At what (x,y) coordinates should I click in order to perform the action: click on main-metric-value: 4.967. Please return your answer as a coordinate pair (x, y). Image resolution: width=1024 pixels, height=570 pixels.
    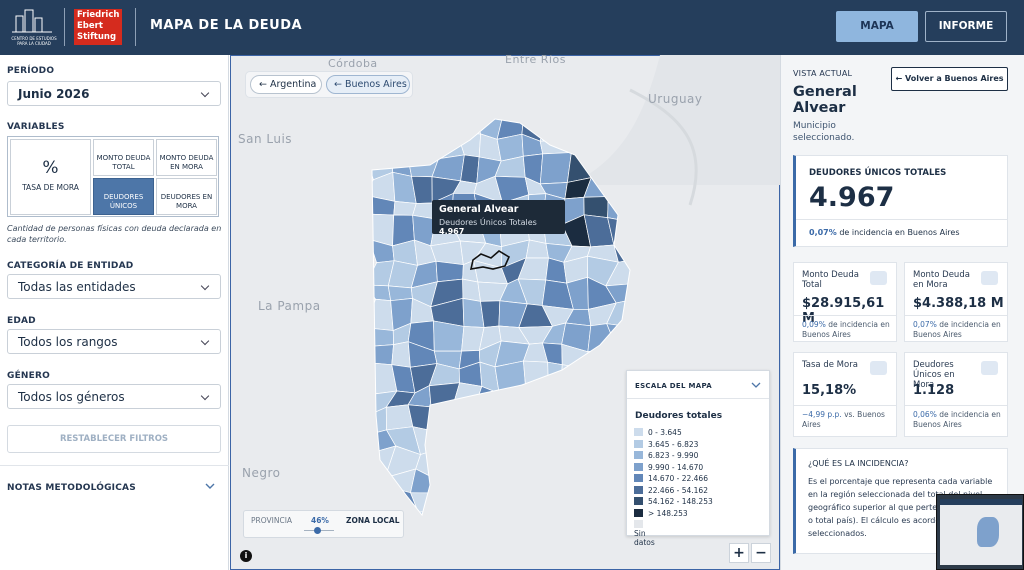
    Looking at the image, I should click on (852, 197).